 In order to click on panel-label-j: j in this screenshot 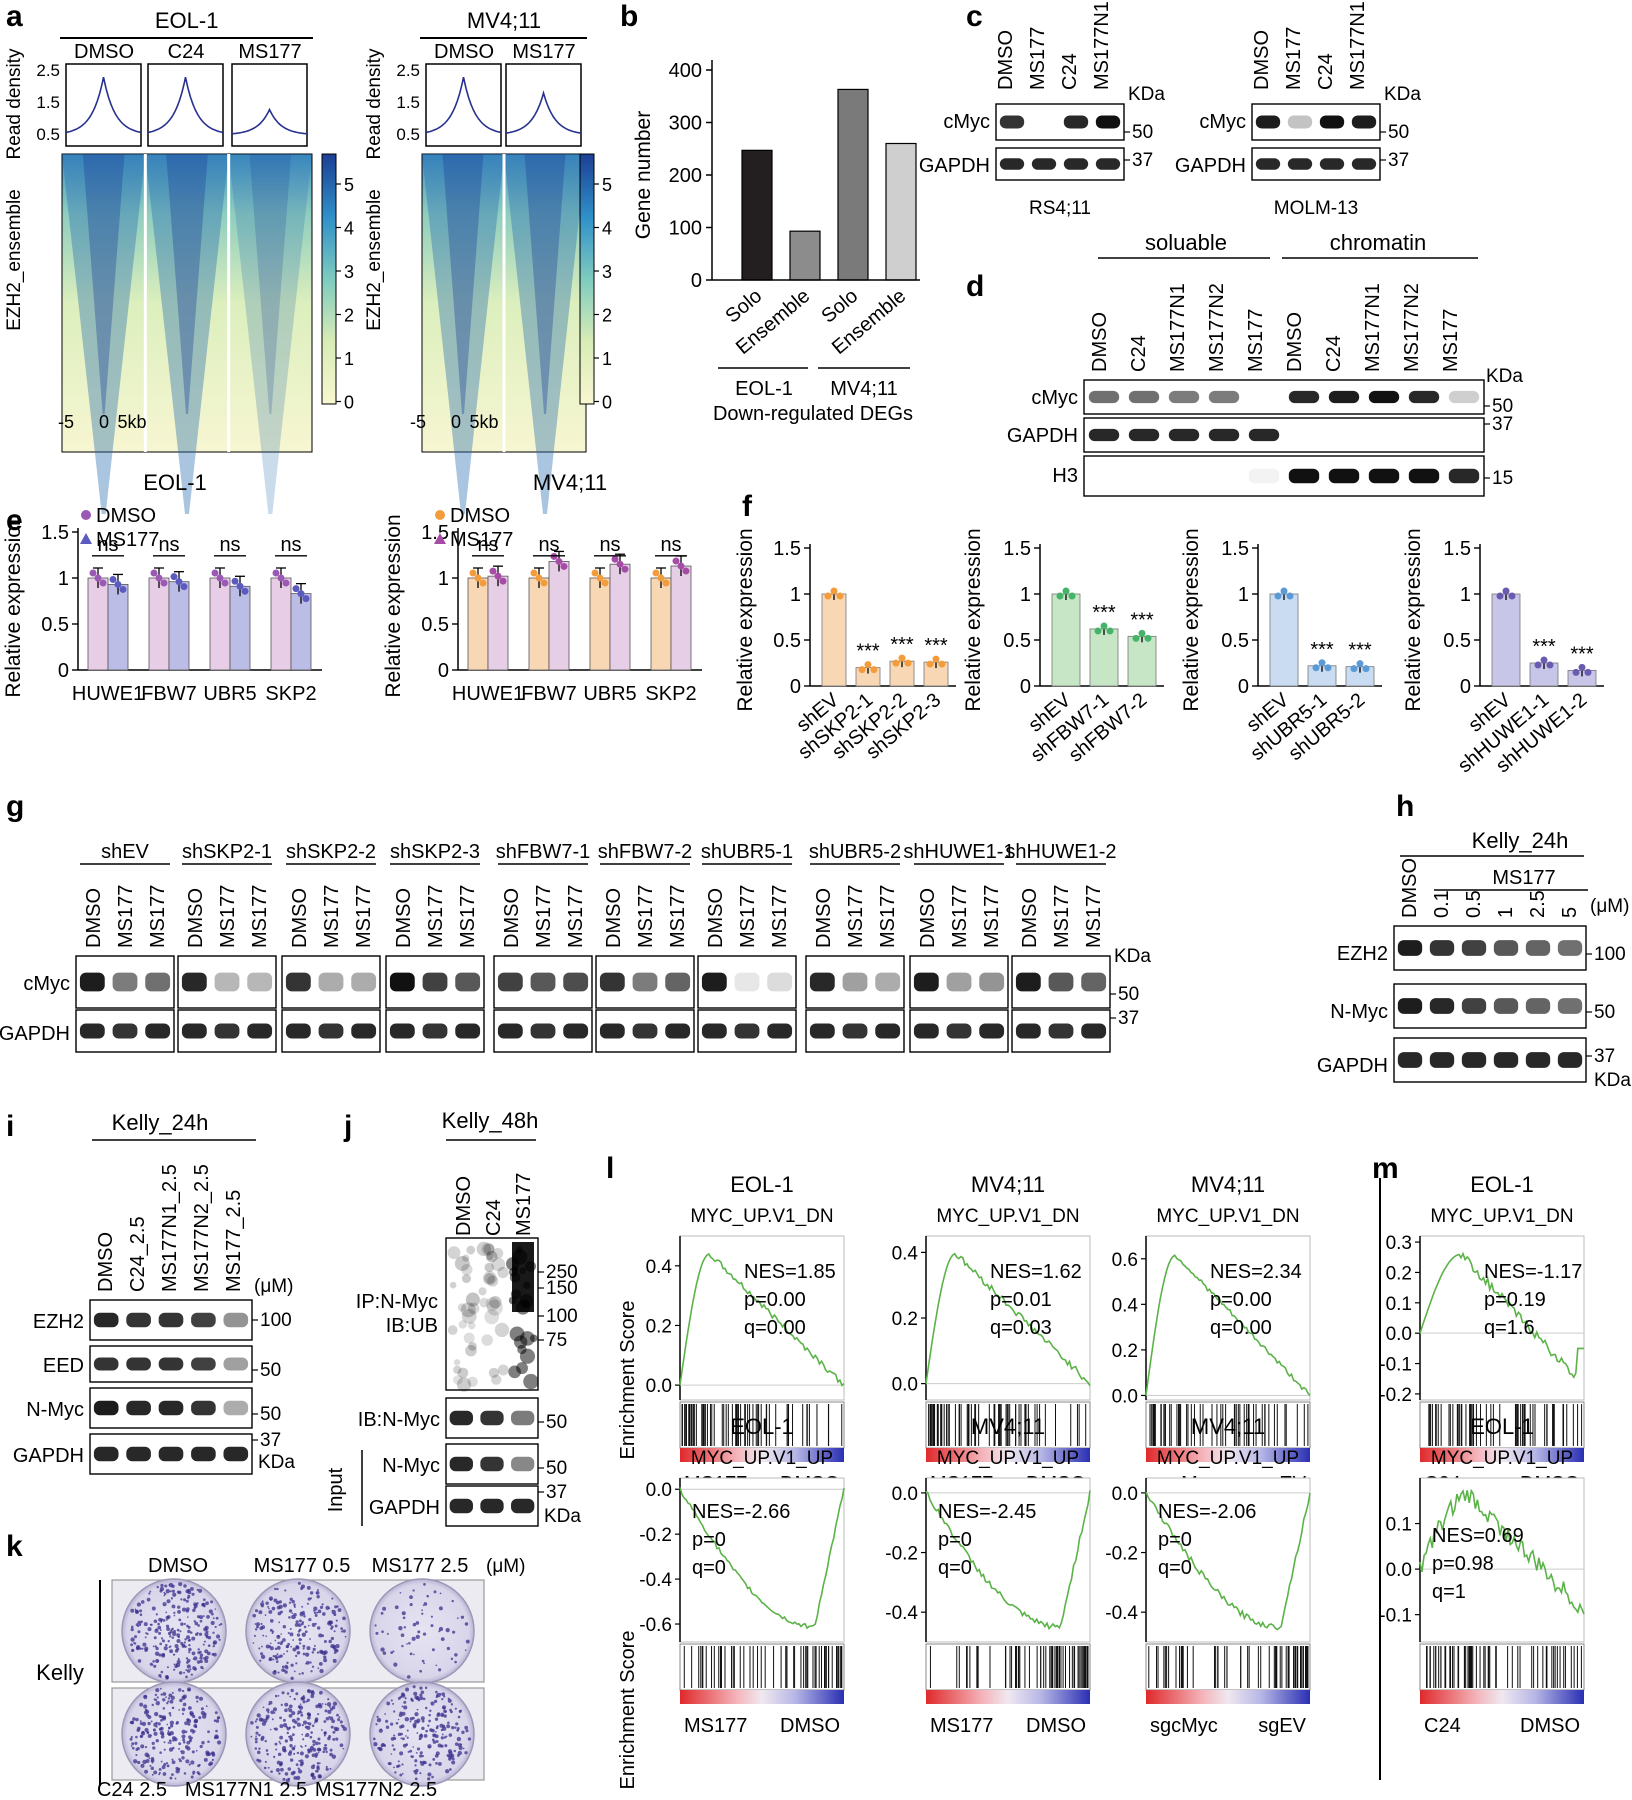, I will do `click(347, 1126)`.